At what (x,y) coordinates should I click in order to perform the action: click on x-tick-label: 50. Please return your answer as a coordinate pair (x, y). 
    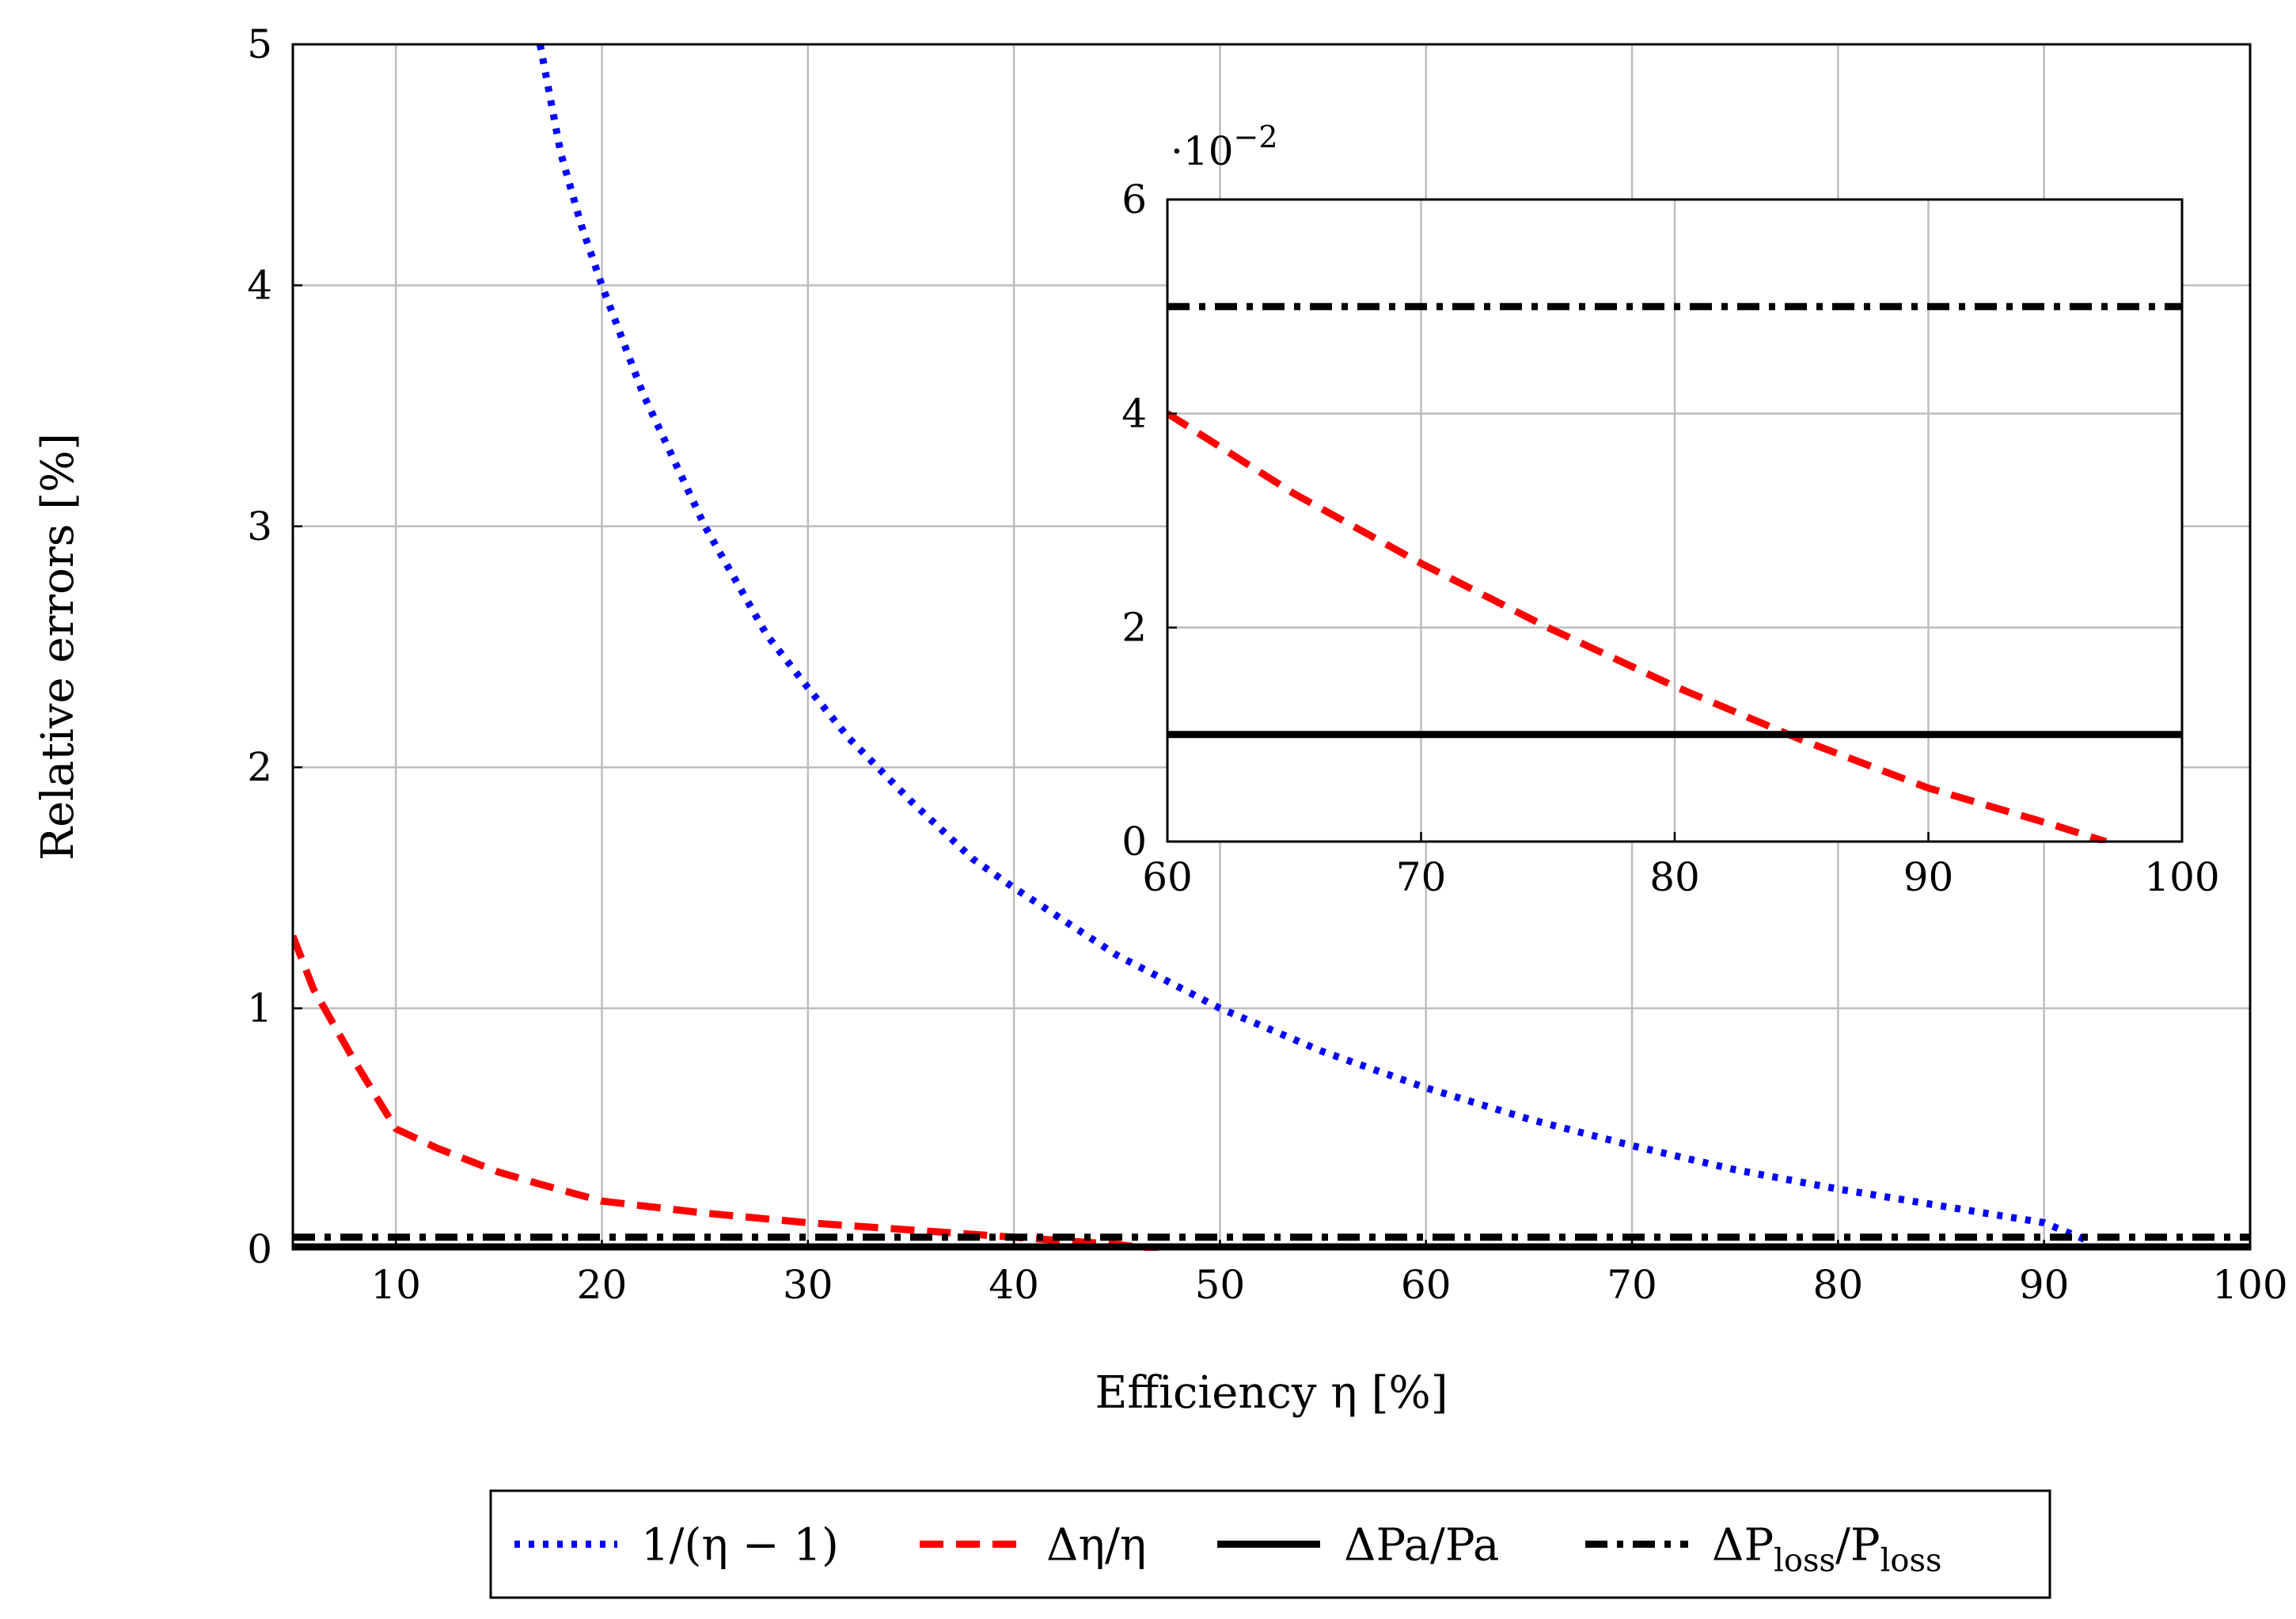
    Looking at the image, I should click on (1220, 1285).